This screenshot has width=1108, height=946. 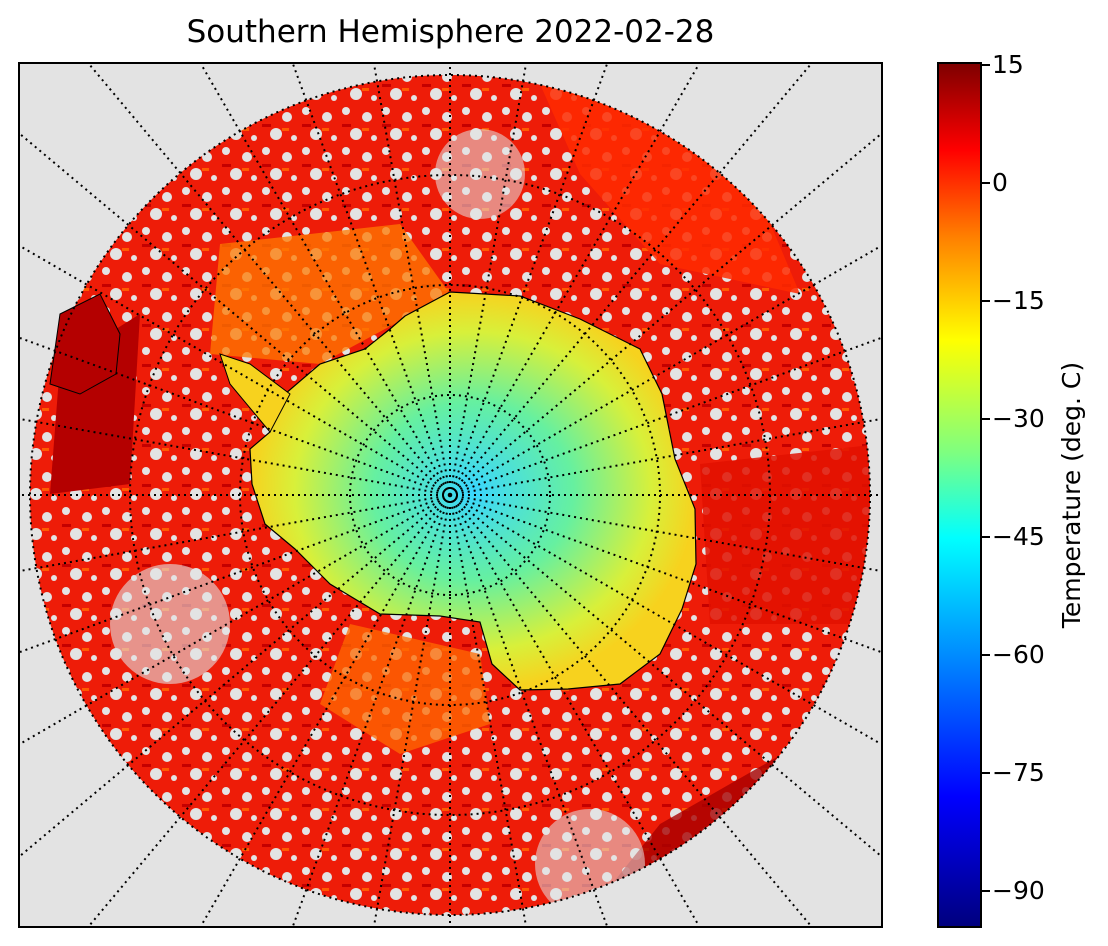 I want to click on tick-label: 0, so click(x=1000, y=182).